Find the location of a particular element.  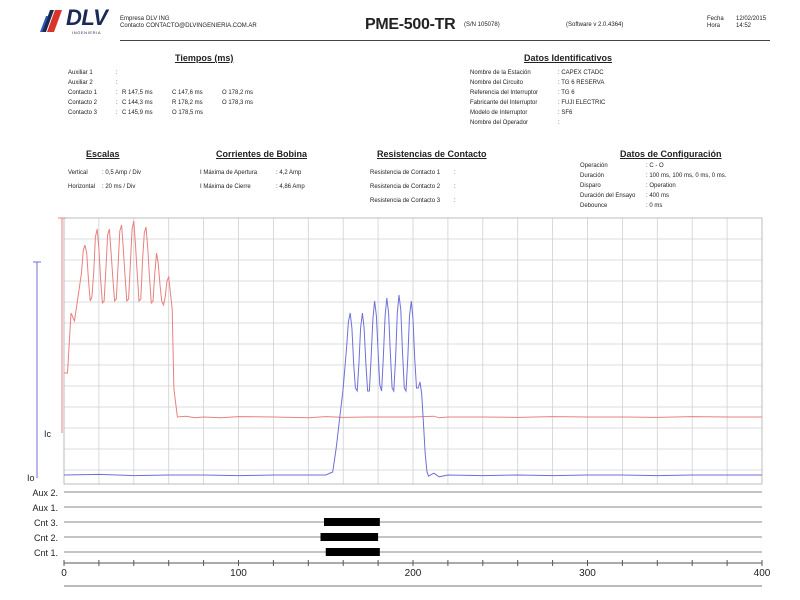

row-label: Auxiliar 1 is located at coordinates (80, 73).